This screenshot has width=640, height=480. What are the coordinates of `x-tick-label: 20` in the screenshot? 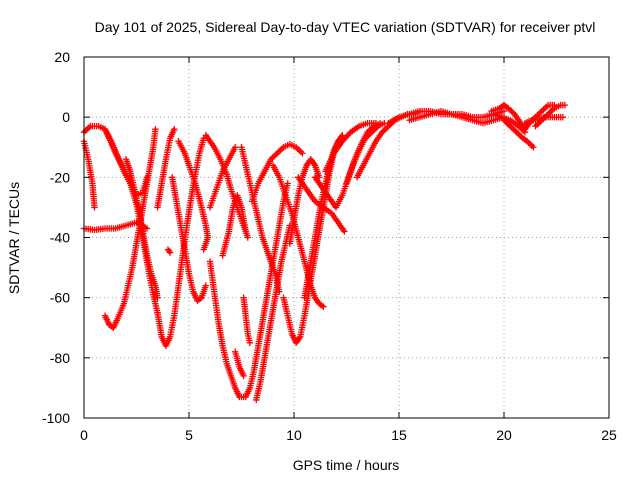 It's located at (504, 435).